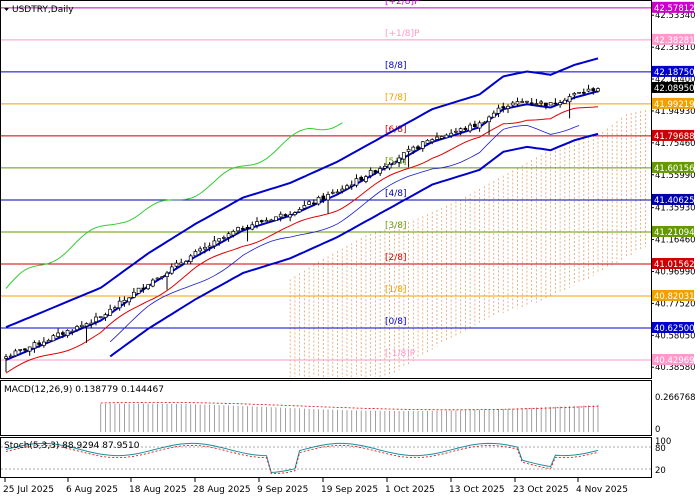 Image resolution: width=700 pixels, height=500 pixels. I want to click on time-tick-label: 18 Aug 2025, so click(158, 490).